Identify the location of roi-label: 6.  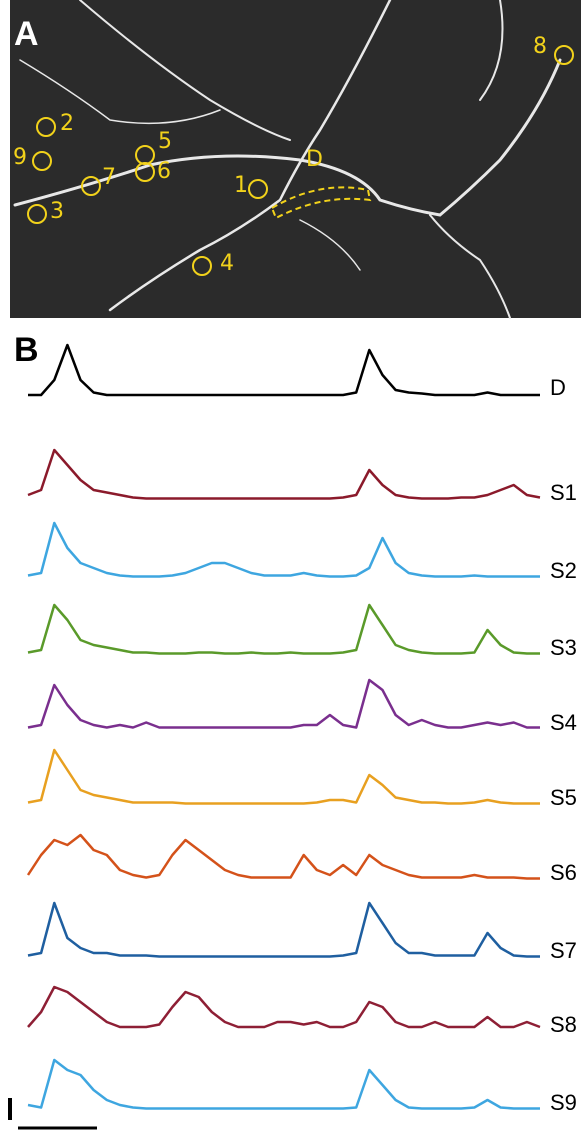
(164, 171).